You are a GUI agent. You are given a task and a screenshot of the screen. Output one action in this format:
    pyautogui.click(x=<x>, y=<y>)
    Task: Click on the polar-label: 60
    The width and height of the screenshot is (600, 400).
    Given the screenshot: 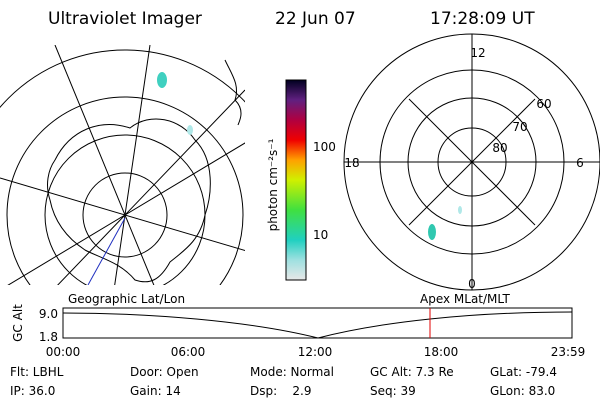 What is the action you would take?
    pyautogui.click(x=543, y=104)
    